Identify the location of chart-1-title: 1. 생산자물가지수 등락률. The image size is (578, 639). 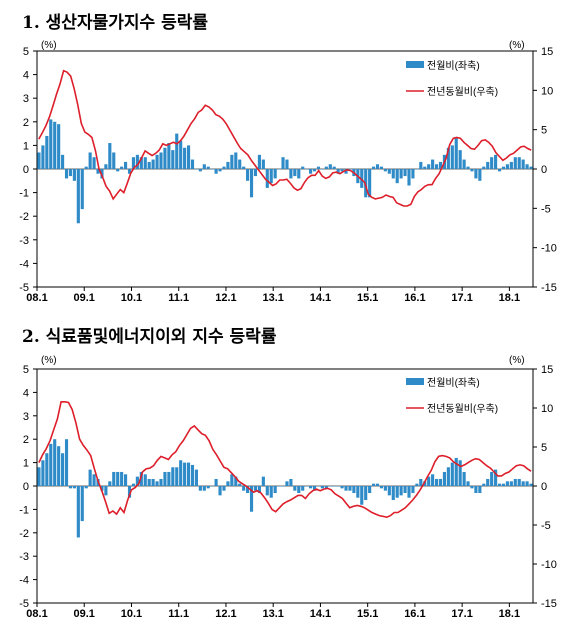
(115, 23).